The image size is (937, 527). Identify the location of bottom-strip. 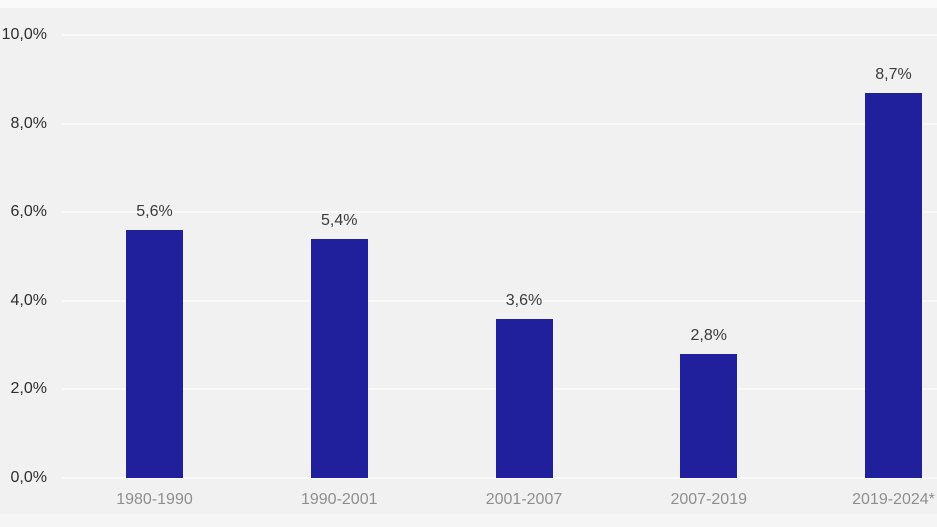
(468, 520).